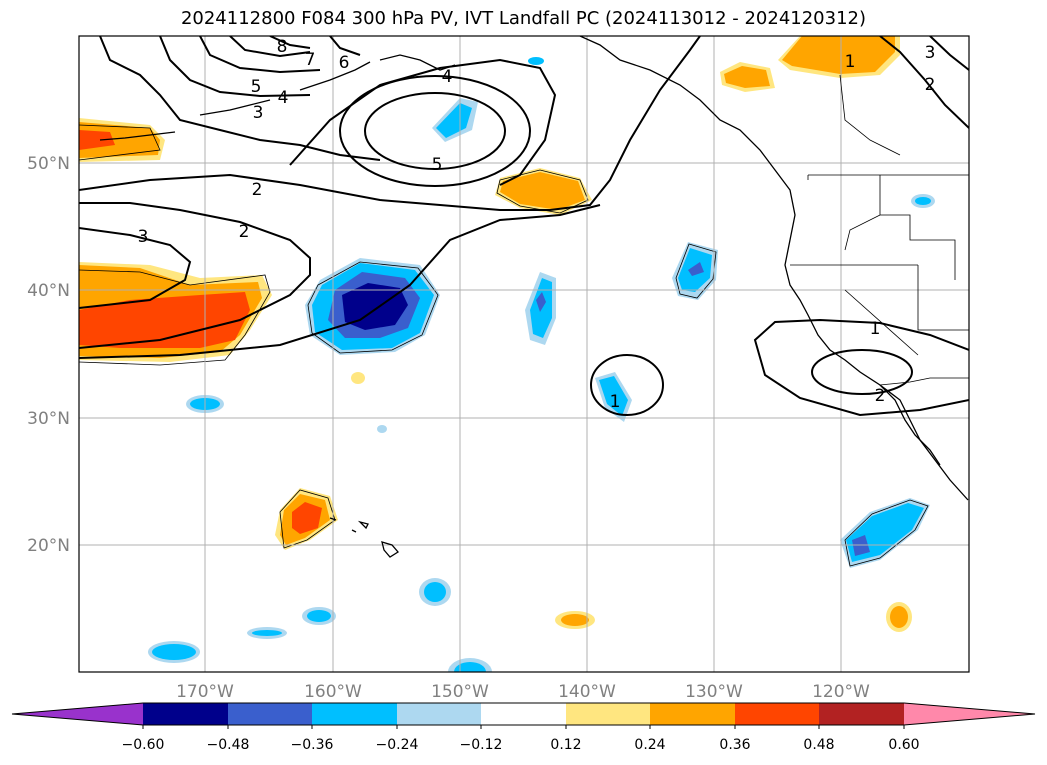  Describe the element at coordinates (205, 692) in the screenshot. I see `lon-label-170w: 170°W` at that location.